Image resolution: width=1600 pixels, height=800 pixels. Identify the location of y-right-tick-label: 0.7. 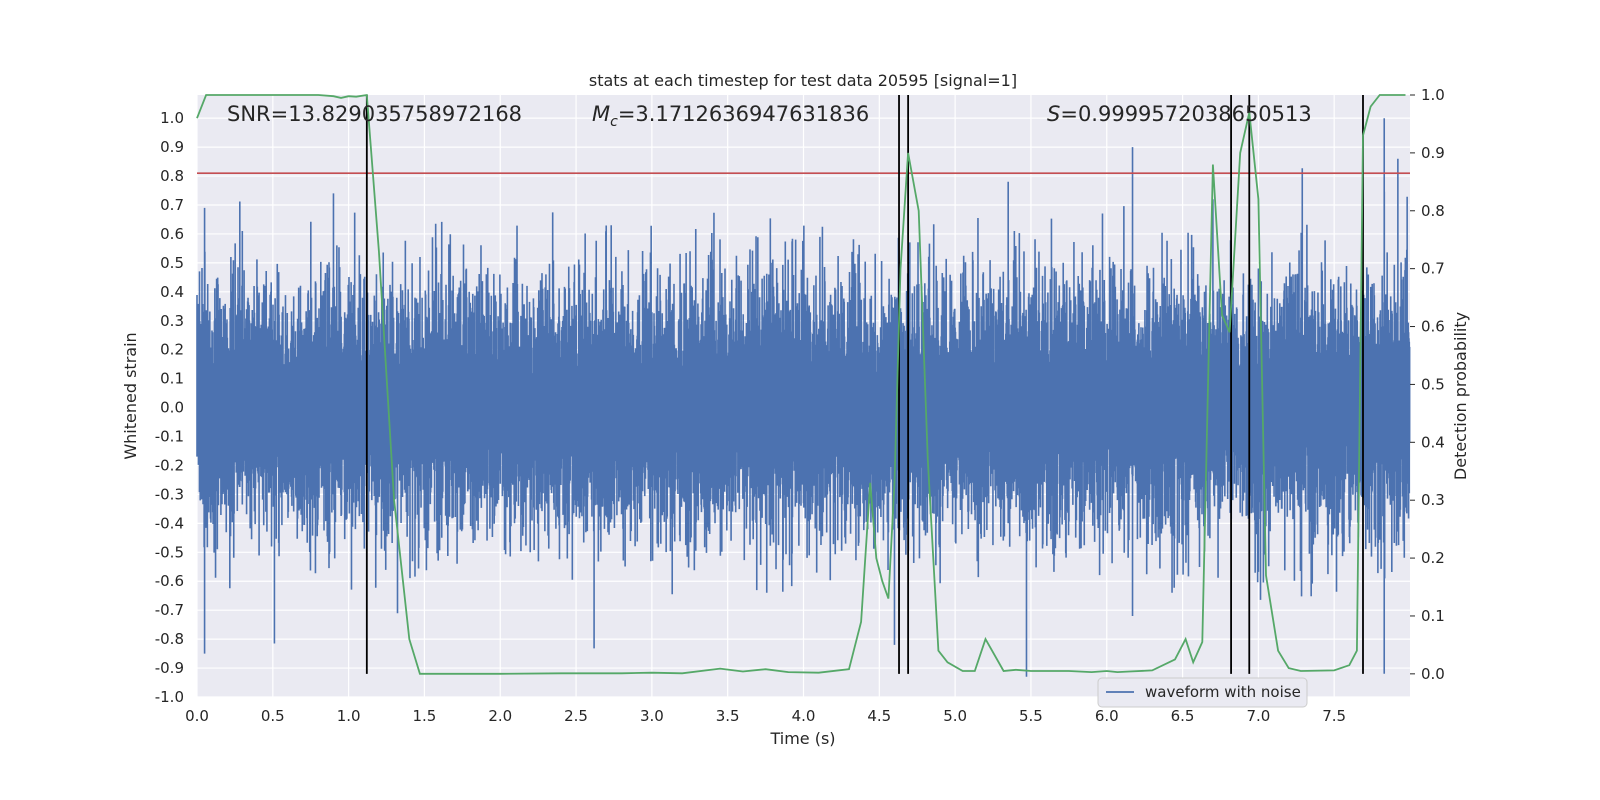
(1433, 269).